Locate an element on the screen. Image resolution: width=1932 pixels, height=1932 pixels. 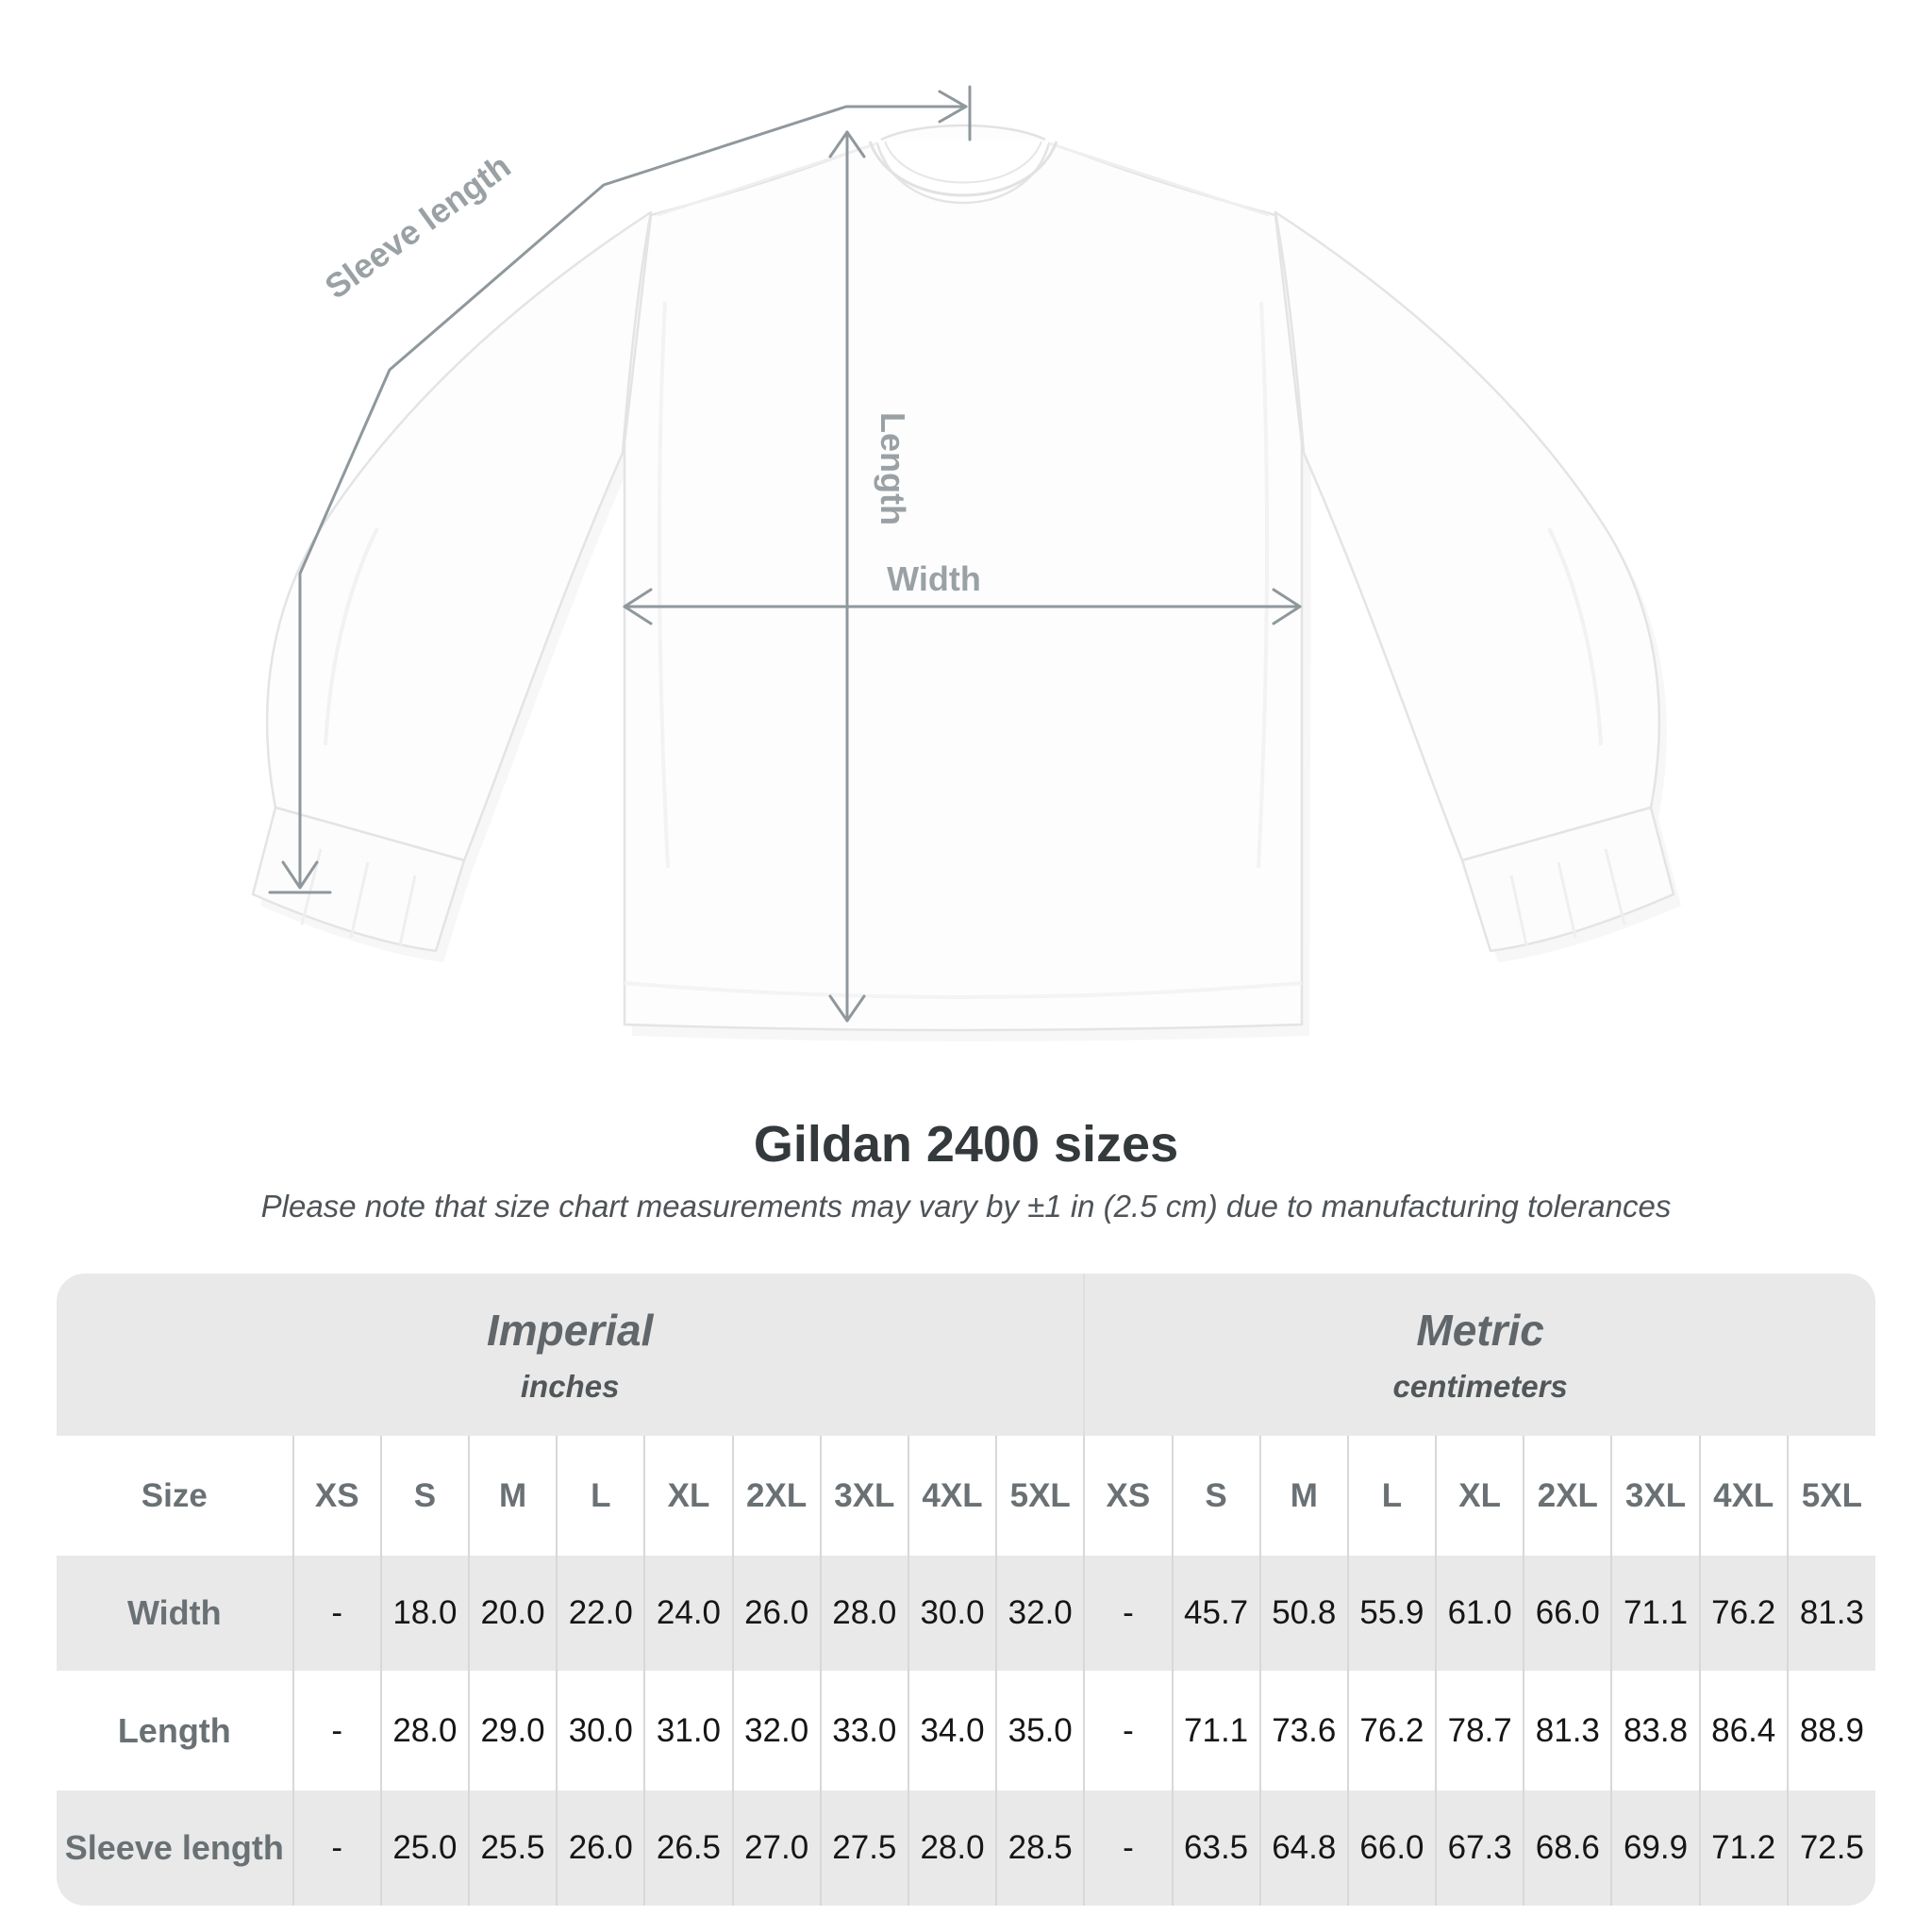
measurement-value-cell: 64.8 is located at coordinates (1303, 1848).